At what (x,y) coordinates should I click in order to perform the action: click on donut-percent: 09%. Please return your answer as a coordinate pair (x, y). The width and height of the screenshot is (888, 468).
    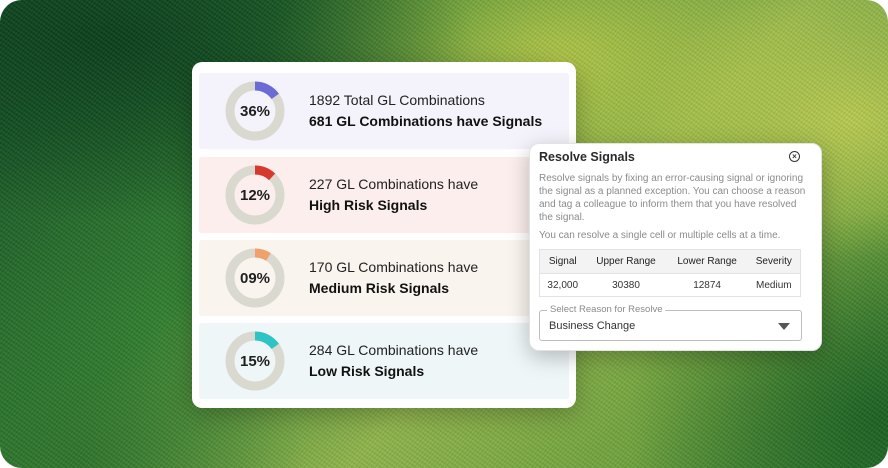
    Looking at the image, I should click on (255, 278).